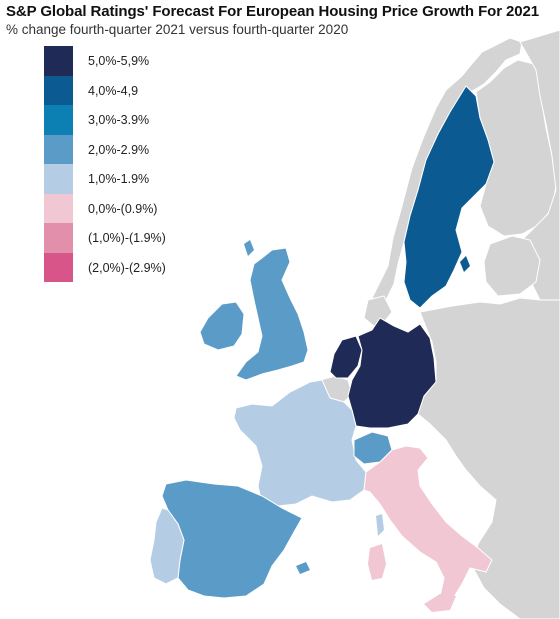  I want to click on sicily, so click(440, 603).